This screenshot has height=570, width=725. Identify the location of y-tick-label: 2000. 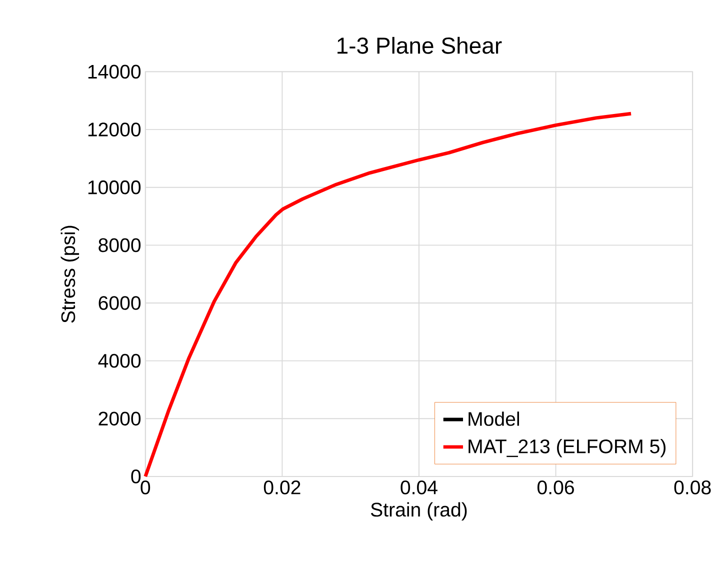
(119, 419).